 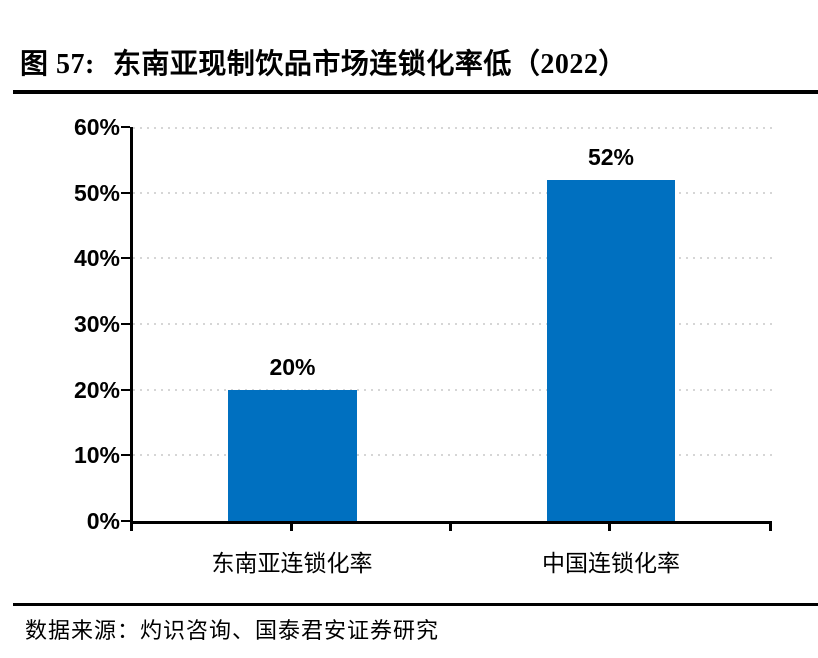 I want to click on y-axis-label-40: 40%, so click(x=96, y=258).